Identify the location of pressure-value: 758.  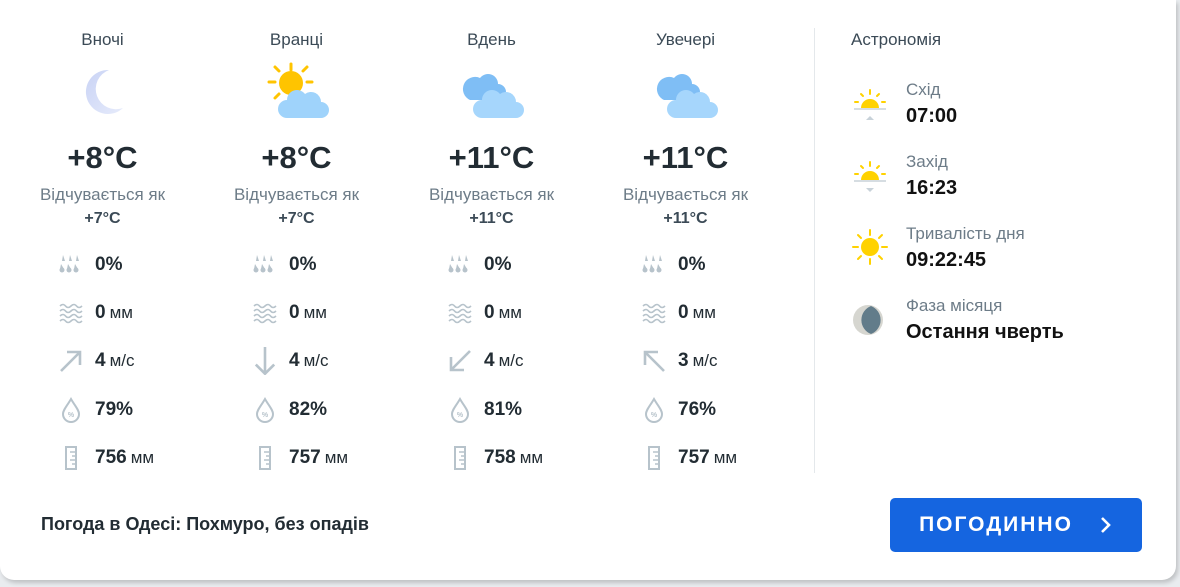
(500, 457).